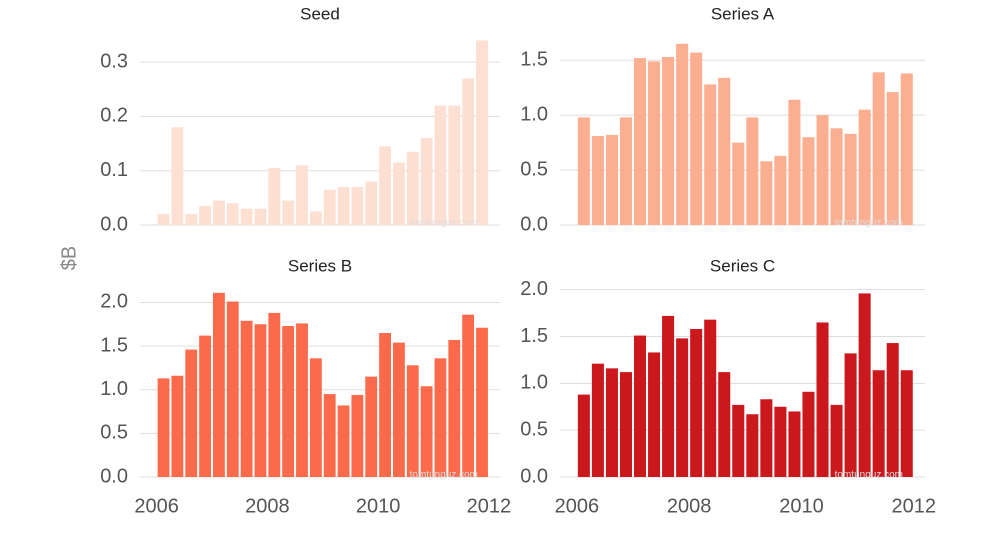  I want to click on chart-title: Series B, so click(320, 265).